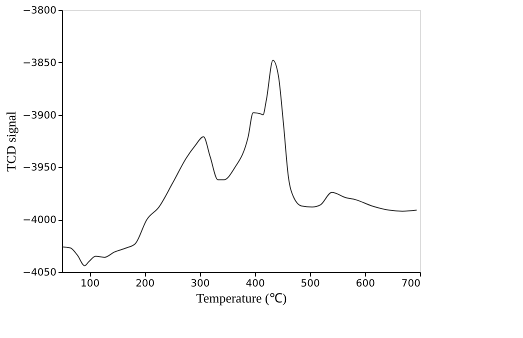 The width and height of the screenshot is (523, 338). I want to click on x-tick-label: 700, so click(410, 284).